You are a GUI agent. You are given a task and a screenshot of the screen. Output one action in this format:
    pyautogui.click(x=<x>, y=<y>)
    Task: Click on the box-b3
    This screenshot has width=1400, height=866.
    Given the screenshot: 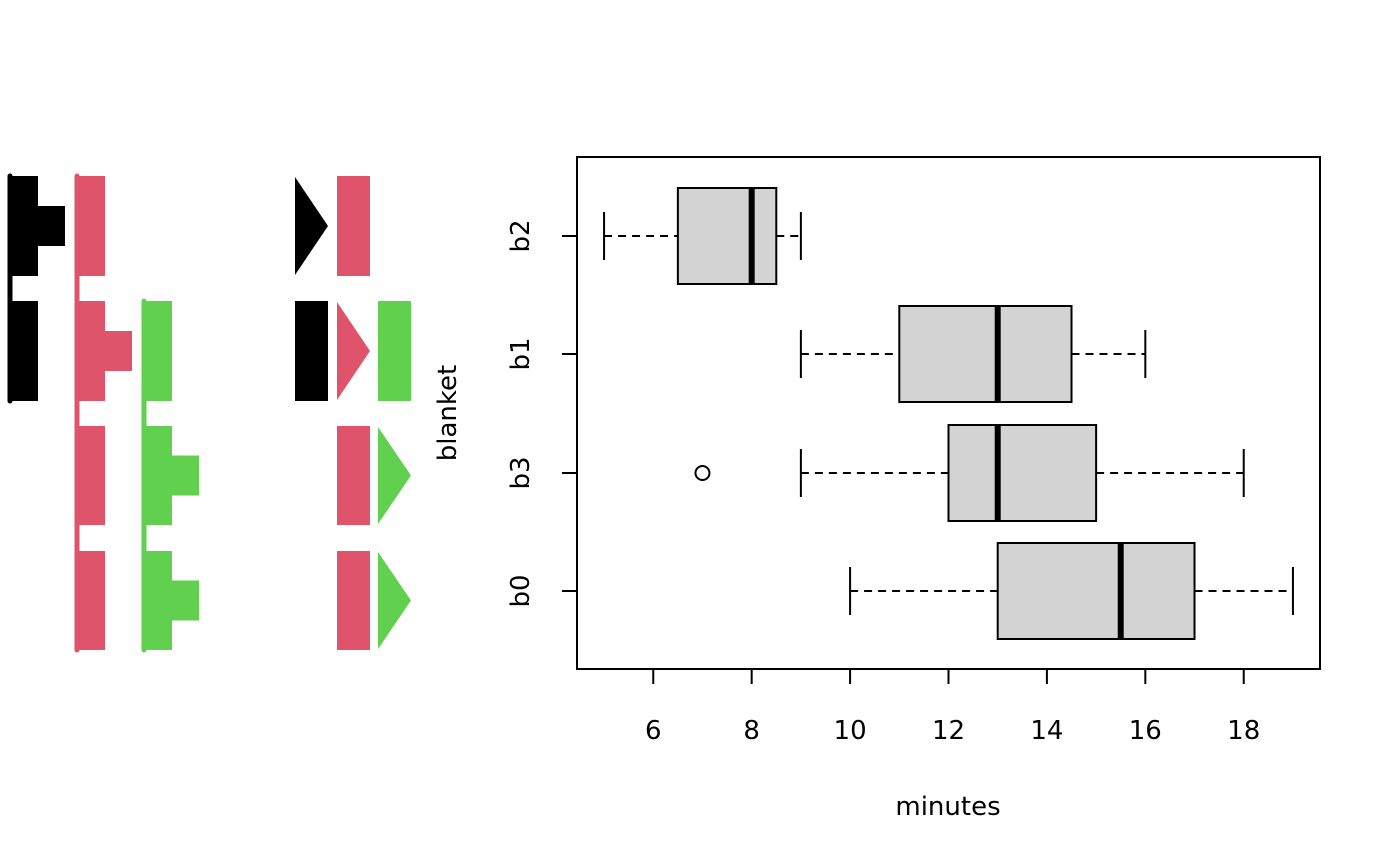 What is the action you would take?
    pyautogui.click(x=969, y=473)
    